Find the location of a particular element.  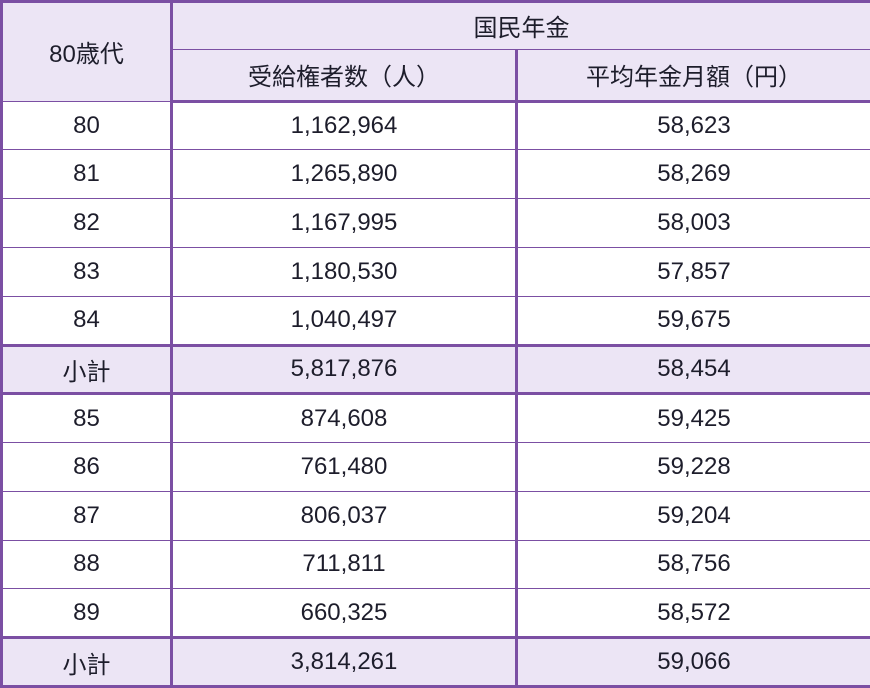

table-row: 85 874,608 59,425 is located at coordinates (435, 418).